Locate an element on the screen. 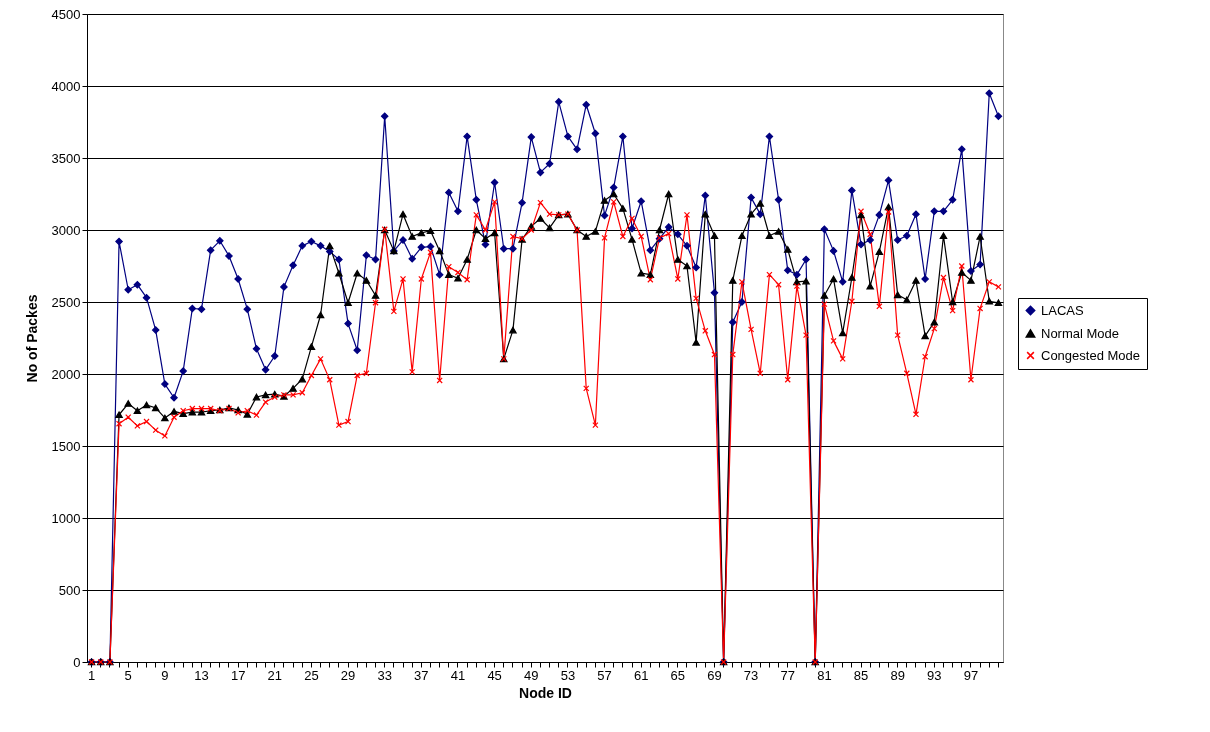 The image size is (1210, 732). x-tick-label: 57 is located at coordinates (604, 675).